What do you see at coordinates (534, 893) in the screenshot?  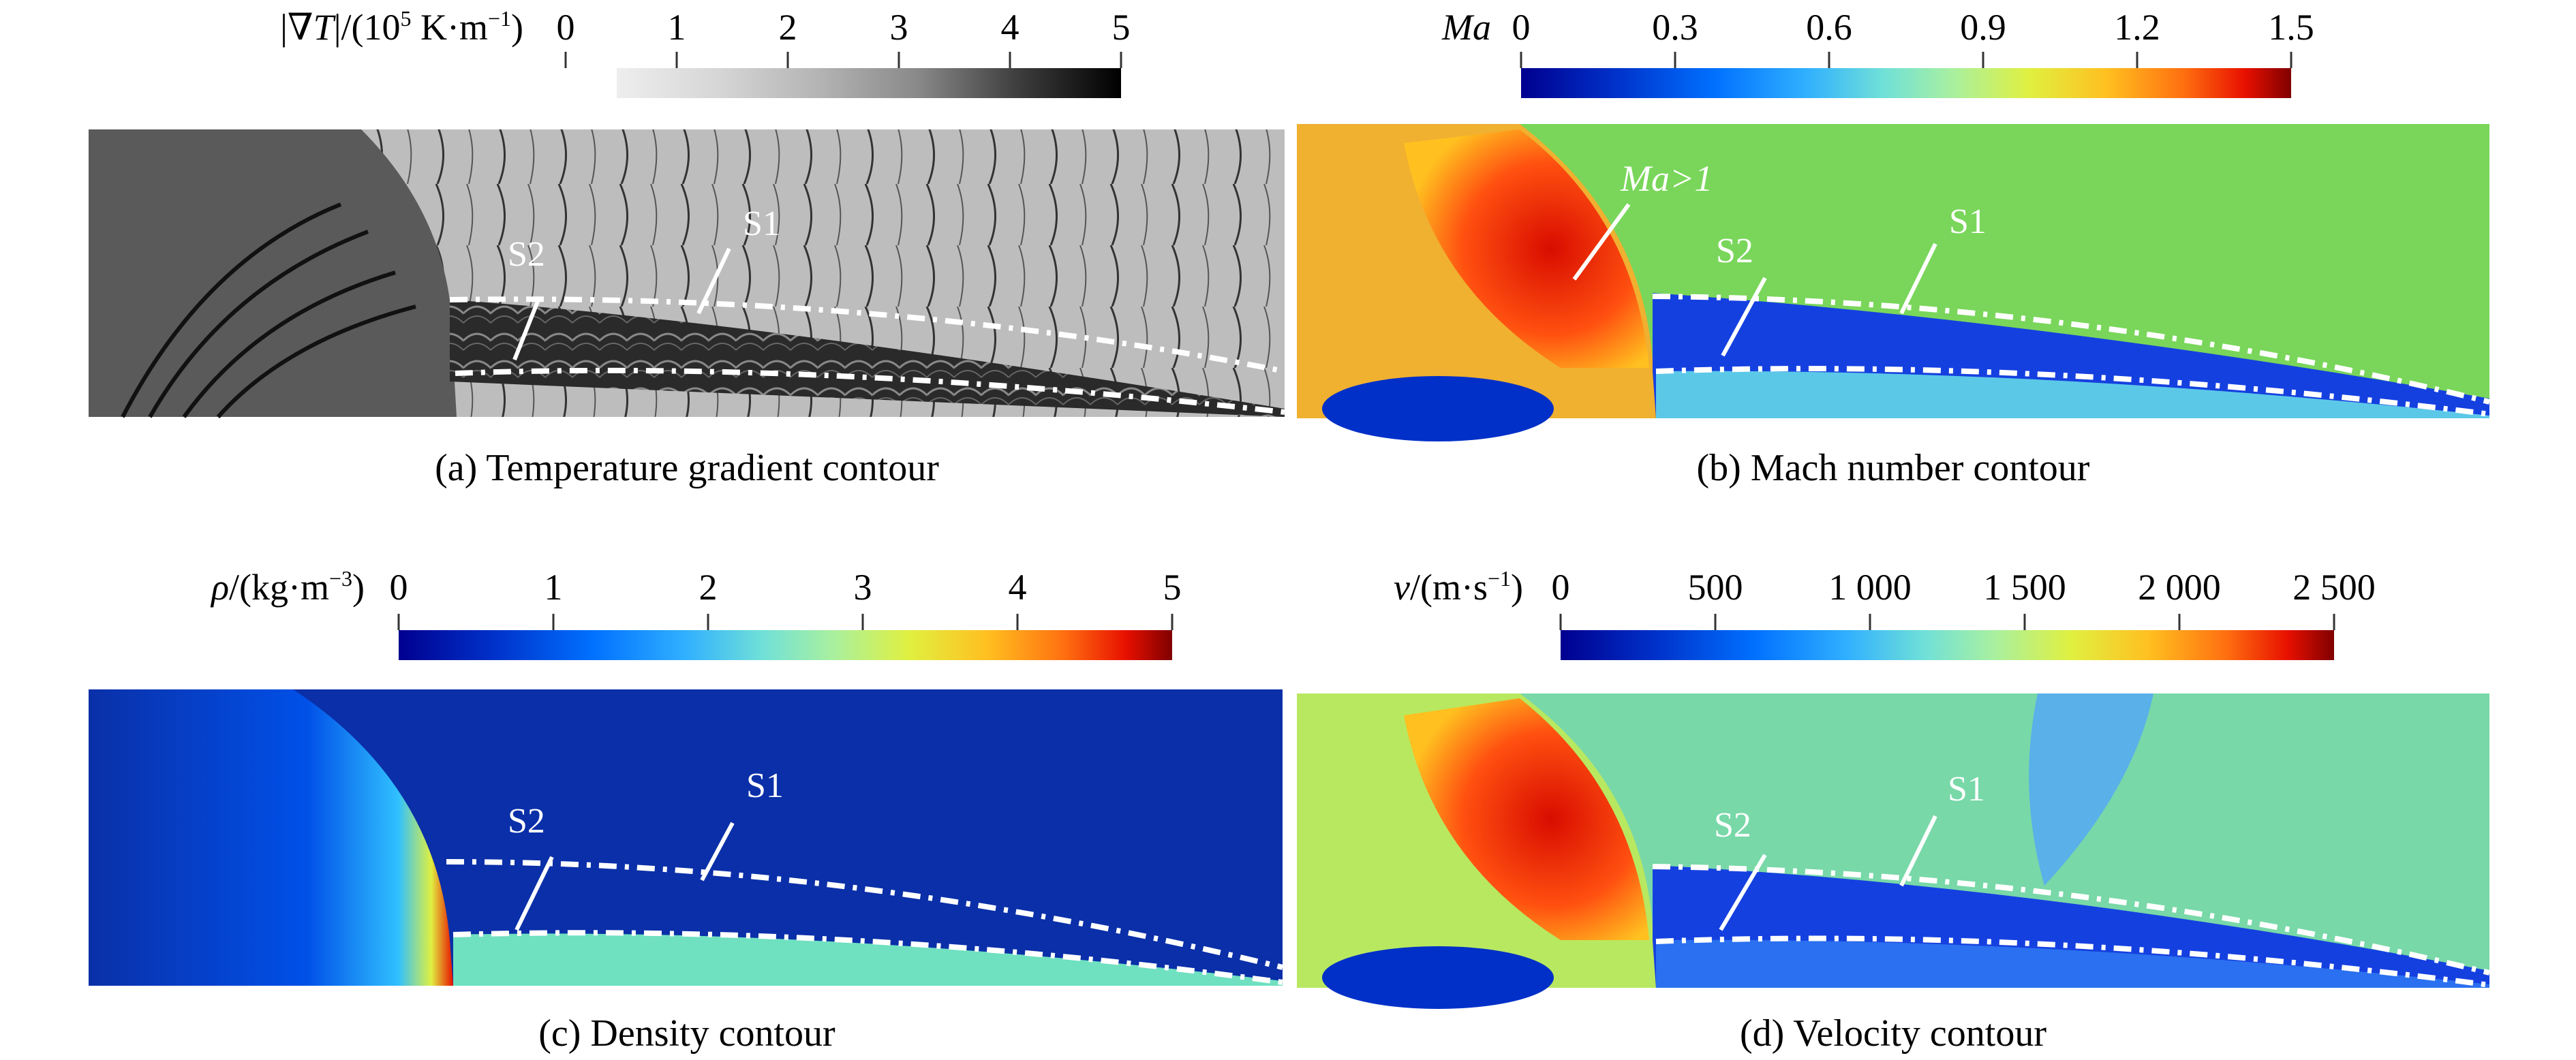 I see `pointer-c-s2` at bounding box center [534, 893].